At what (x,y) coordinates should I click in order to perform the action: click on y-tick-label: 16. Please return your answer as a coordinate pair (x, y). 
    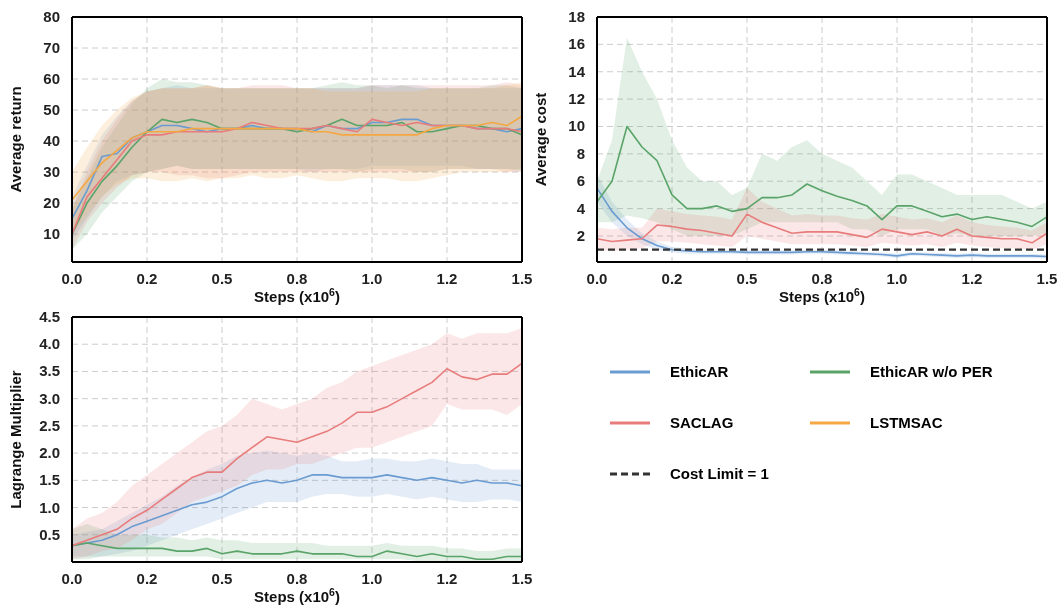
    Looking at the image, I should click on (576, 44).